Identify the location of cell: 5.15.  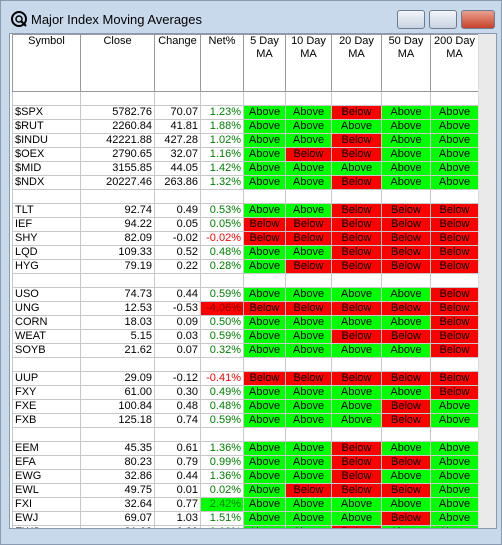
(117, 336).